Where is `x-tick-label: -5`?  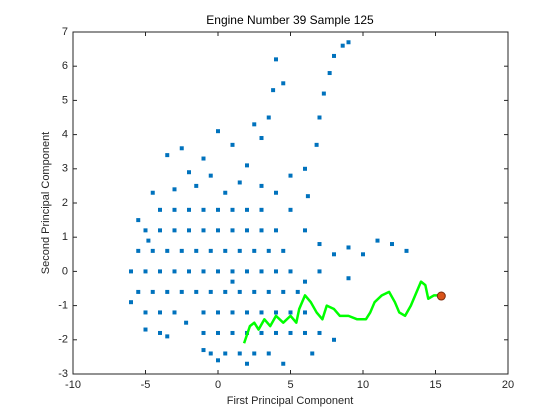 x-tick-label: -5 is located at coordinates (146, 385).